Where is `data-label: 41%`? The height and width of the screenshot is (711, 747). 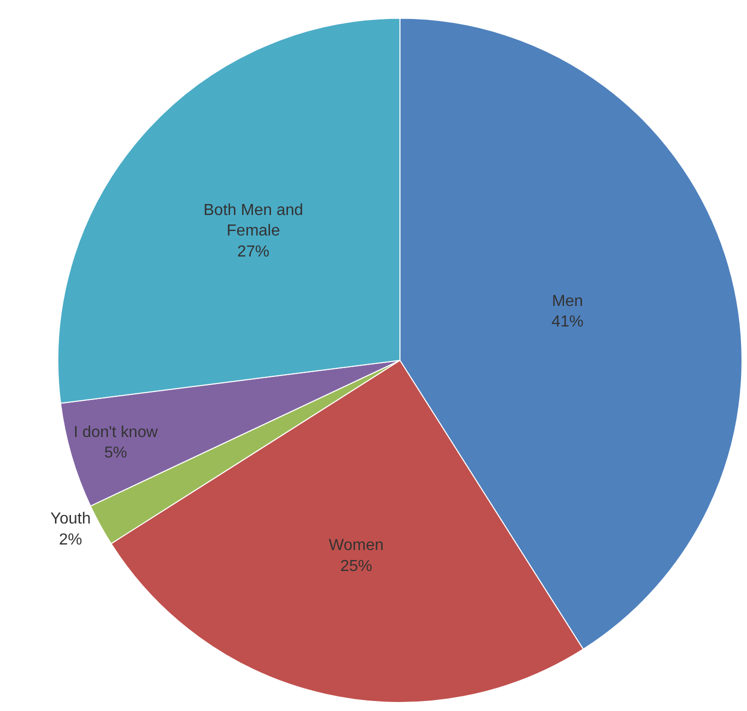 data-label: 41% is located at coordinates (567, 322).